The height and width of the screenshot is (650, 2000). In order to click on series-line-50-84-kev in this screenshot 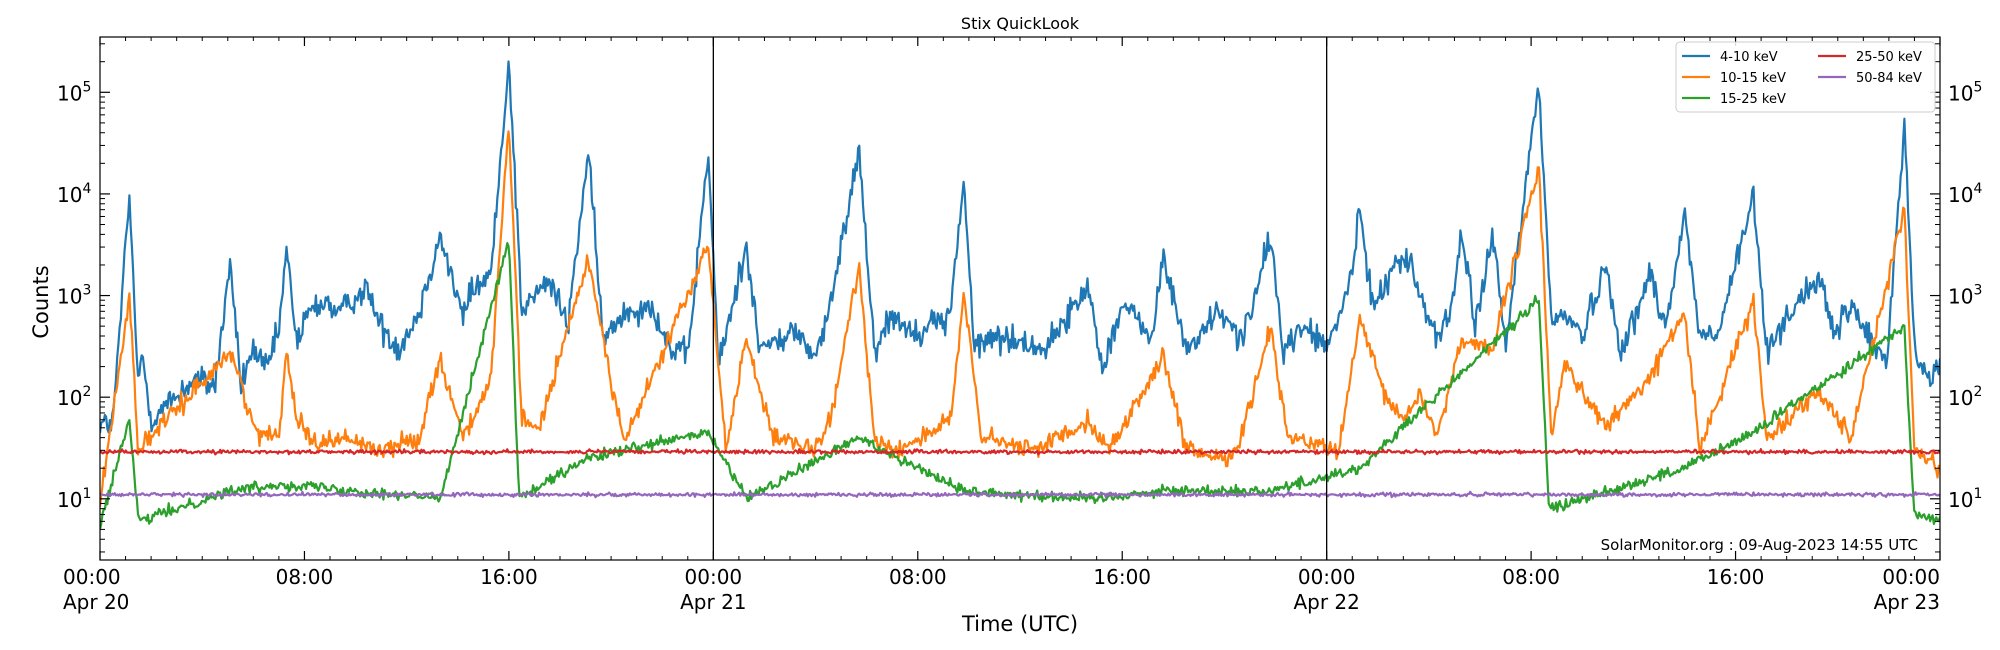, I will do `click(1020, 494)`.